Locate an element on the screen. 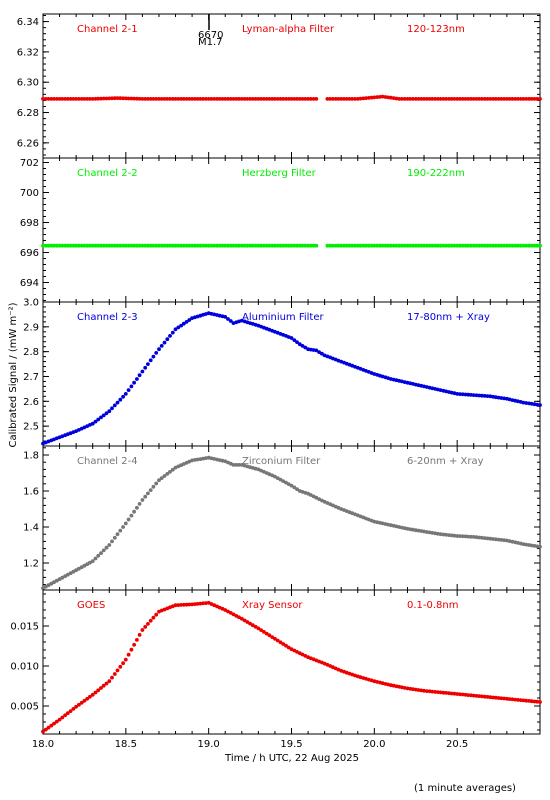 Image resolution: width=550 pixels, height=800 pixels. y-tick-label: 2.5 is located at coordinates (31, 427).